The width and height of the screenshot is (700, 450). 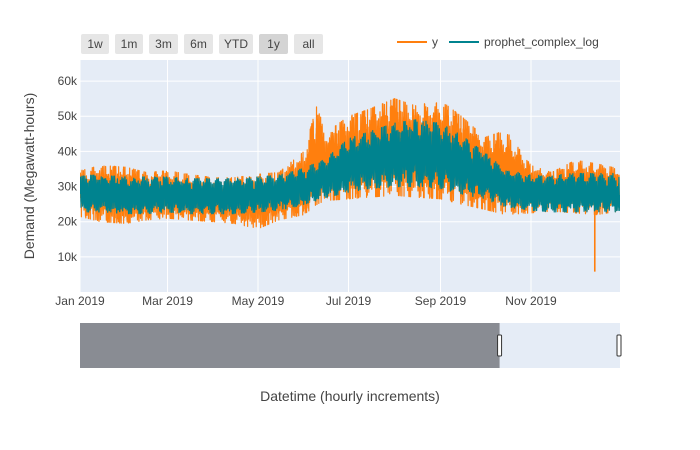 I want to click on range-slider, so click(x=351, y=345).